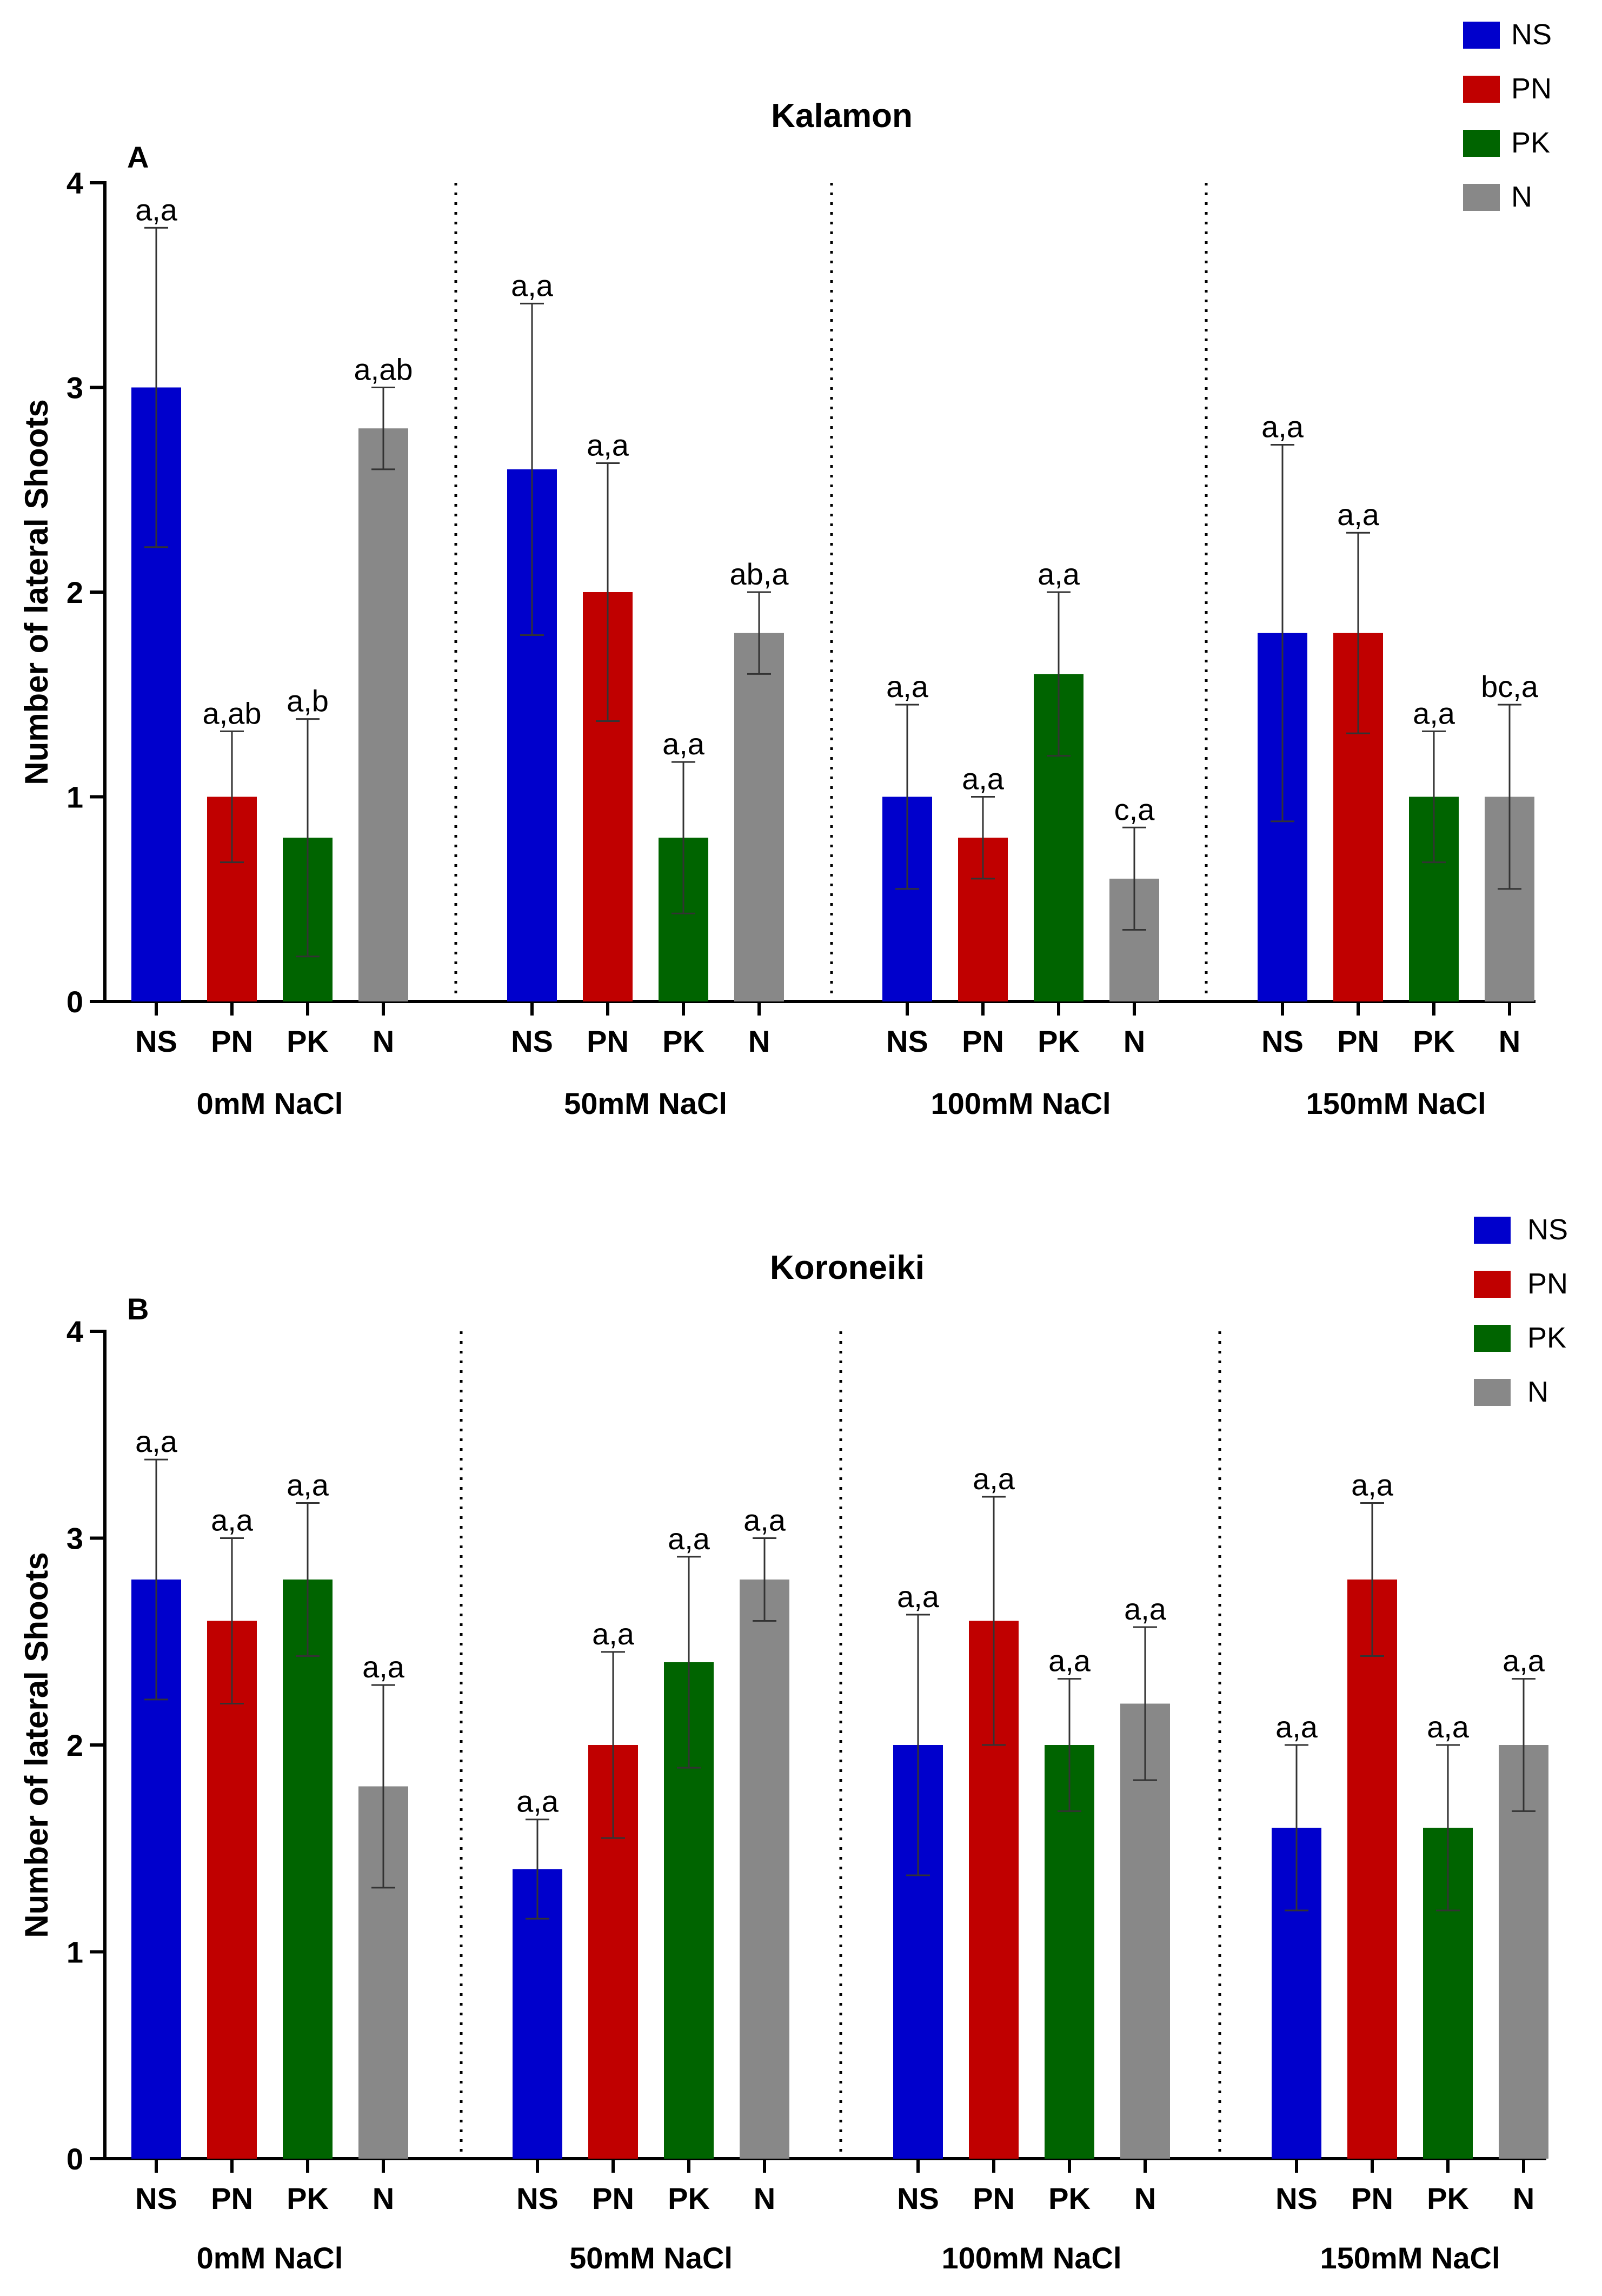  I want to click on group-label: 100mM NaCl, so click(1020, 1103).